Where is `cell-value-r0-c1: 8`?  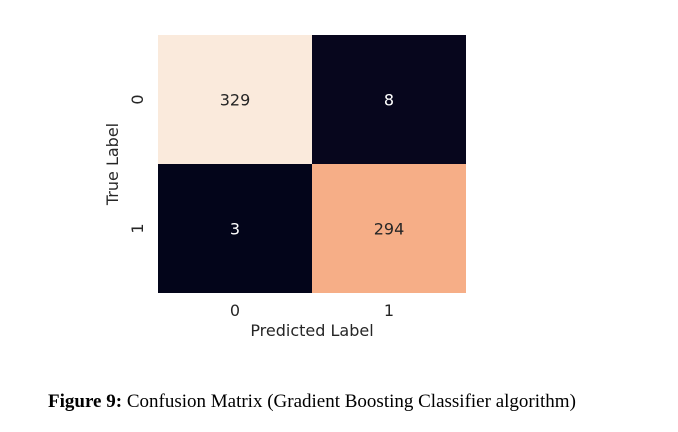
cell-value-r0-c1: 8 is located at coordinates (389, 100).